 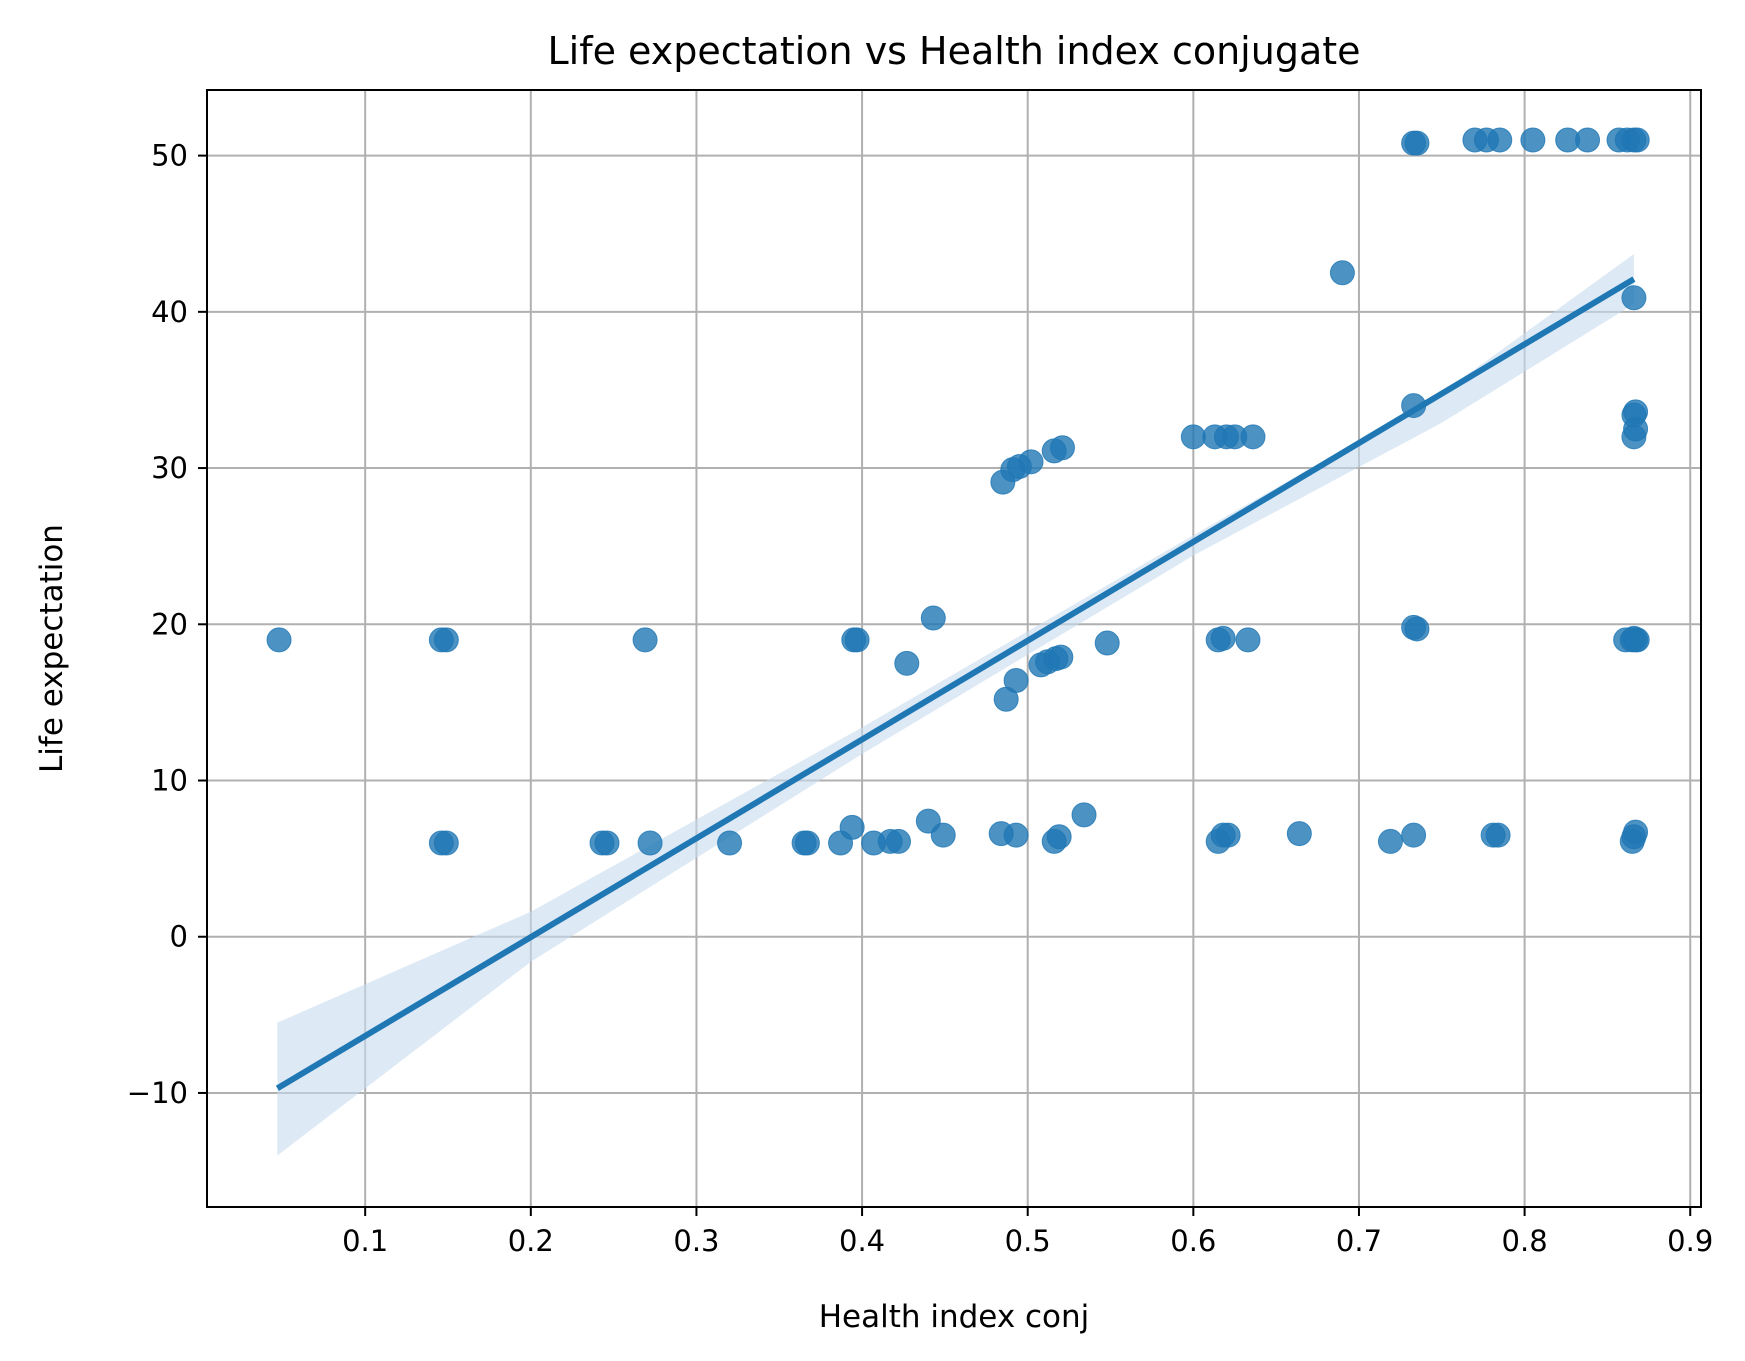 I want to click on x-tick-label: 0.7, so click(x=1359, y=1241).